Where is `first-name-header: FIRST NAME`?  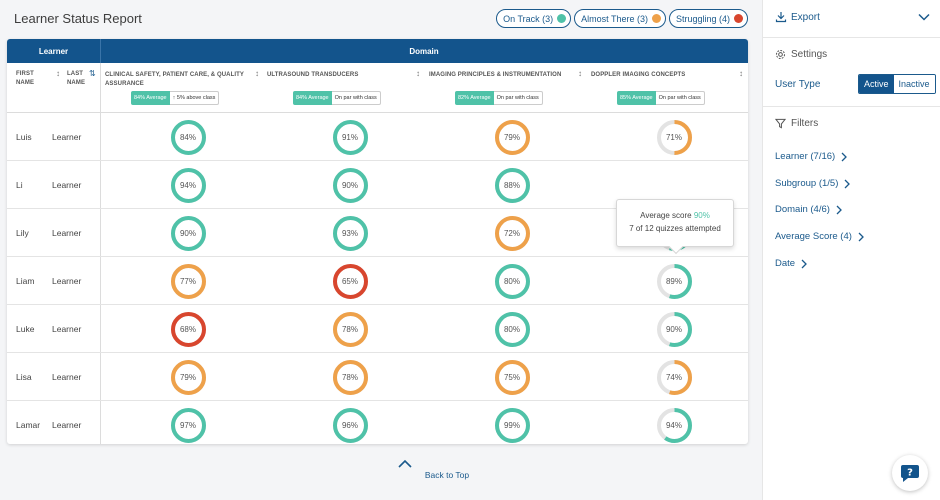 first-name-header: FIRST NAME is located at coordinates (25, 78).